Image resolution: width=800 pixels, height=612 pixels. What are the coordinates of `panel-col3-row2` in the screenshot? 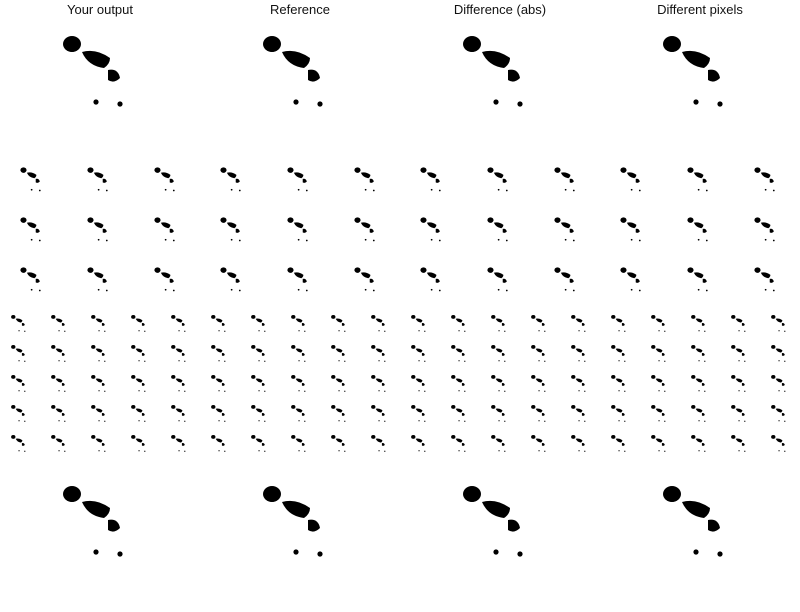 It's located at (700, 387).